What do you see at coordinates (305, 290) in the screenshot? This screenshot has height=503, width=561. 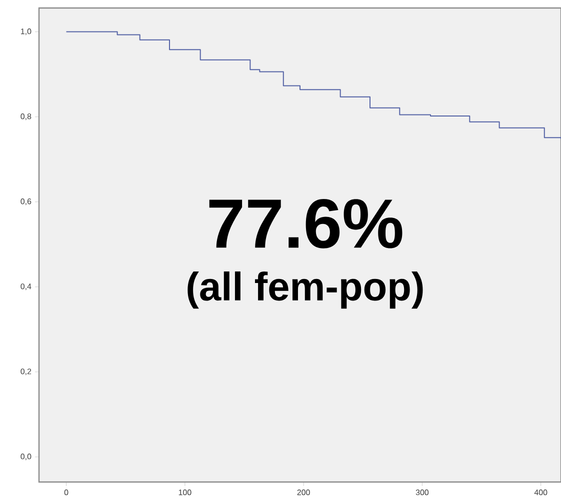 I see `annotation: (all fem-pop)` at bounding box center [305, 290].